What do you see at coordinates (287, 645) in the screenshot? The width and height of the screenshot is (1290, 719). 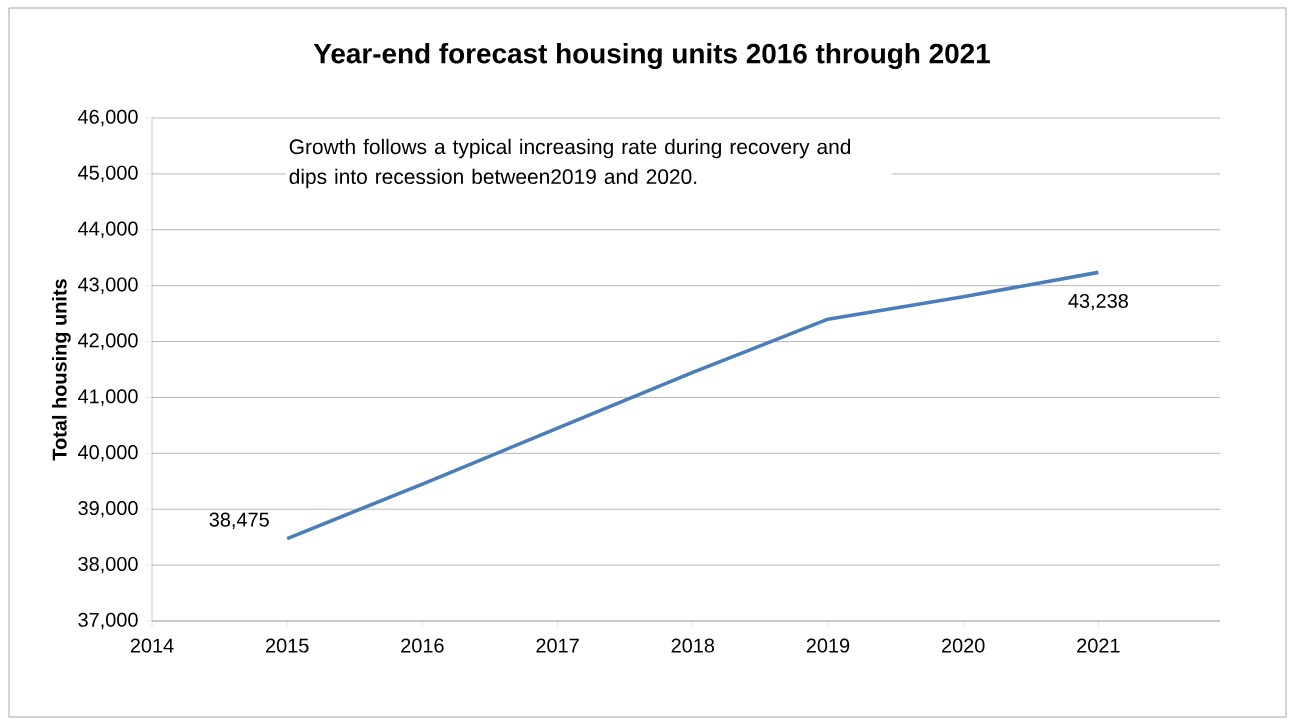 I see `x-tick-label: 2015` at bounding box center [287, 645].